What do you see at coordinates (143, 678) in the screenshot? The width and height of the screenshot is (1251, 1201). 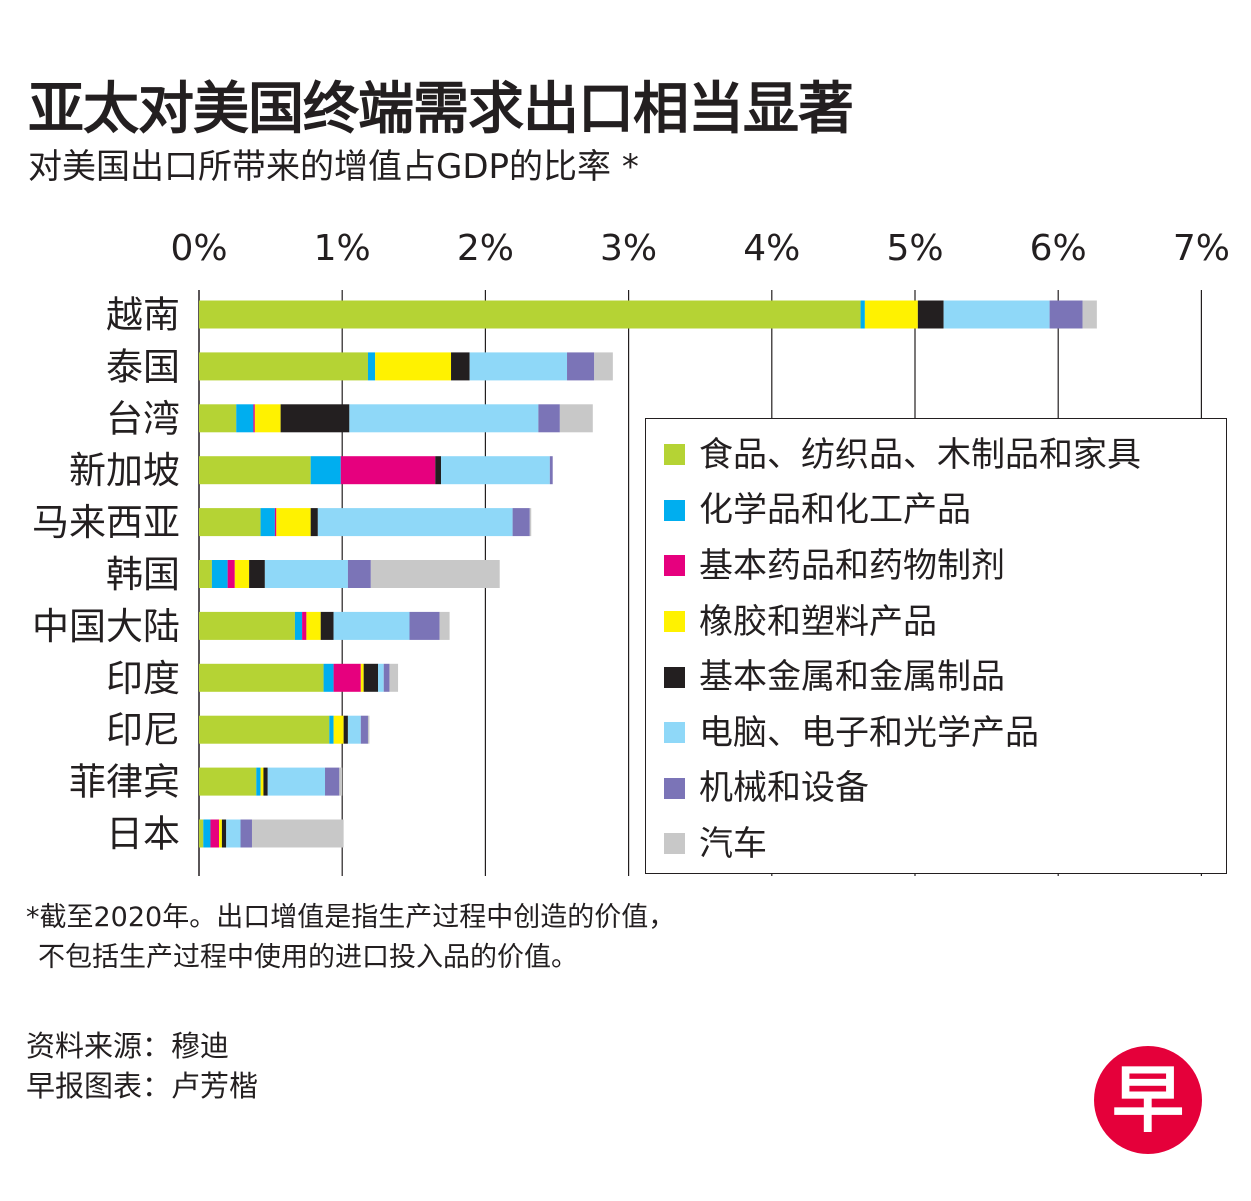 I see `category-label: 印度` at bounding box center [143, 678].